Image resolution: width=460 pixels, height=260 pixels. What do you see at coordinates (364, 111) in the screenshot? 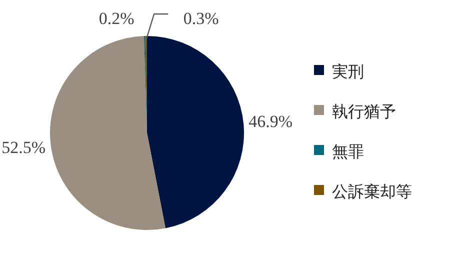
I see `legend-label: 執行猶予` at bounding box center [364, 111].